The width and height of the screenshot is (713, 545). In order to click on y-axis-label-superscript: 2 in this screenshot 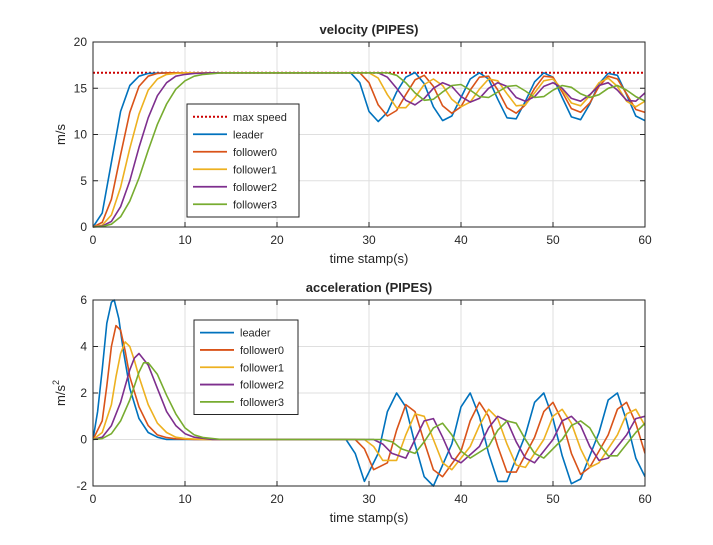, I will do `click(56, 382)`.